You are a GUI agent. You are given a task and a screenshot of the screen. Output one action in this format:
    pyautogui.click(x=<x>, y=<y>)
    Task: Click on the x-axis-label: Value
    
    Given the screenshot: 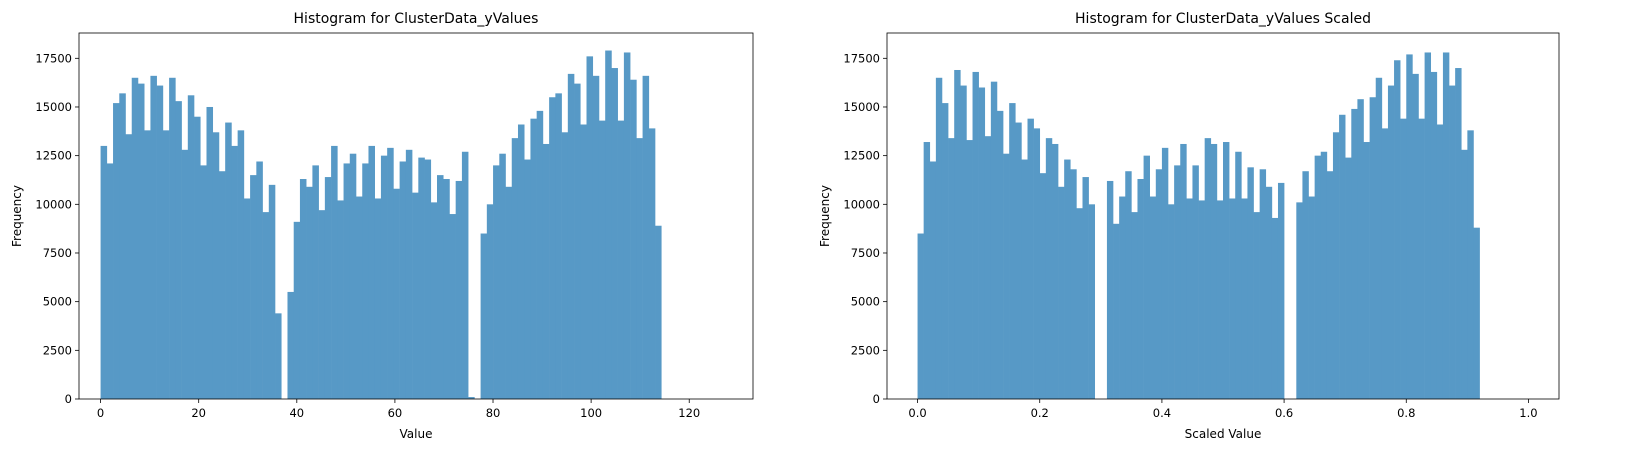 What is the action you would take?
    pyautogui.click(x=416, y=434)
    